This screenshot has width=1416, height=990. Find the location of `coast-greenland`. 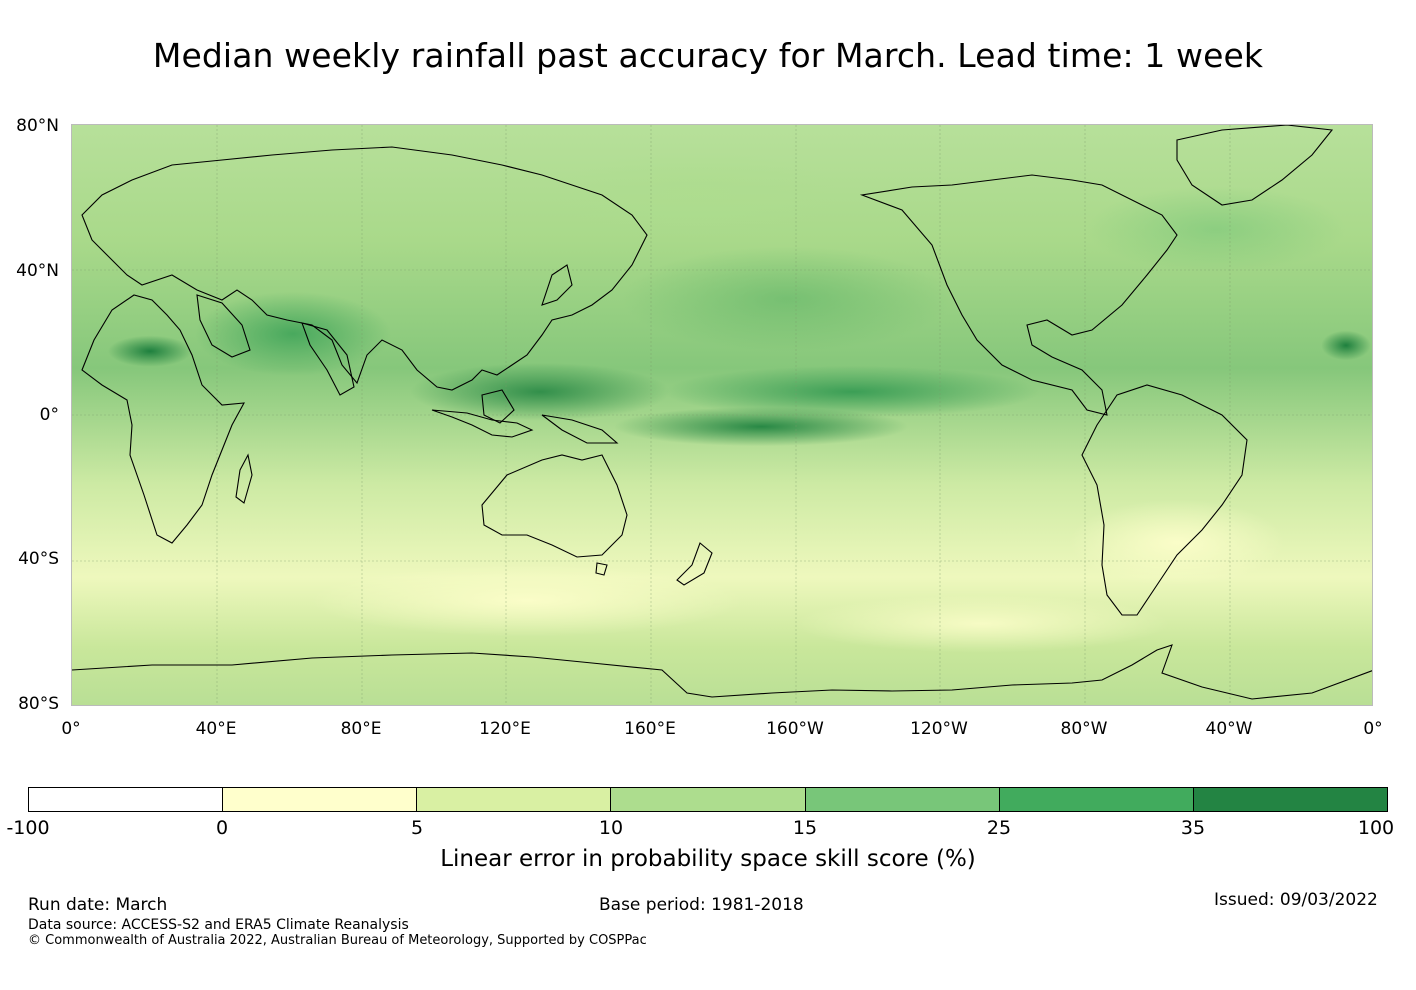

coast-greenland is located at coordinates (1255, 165).